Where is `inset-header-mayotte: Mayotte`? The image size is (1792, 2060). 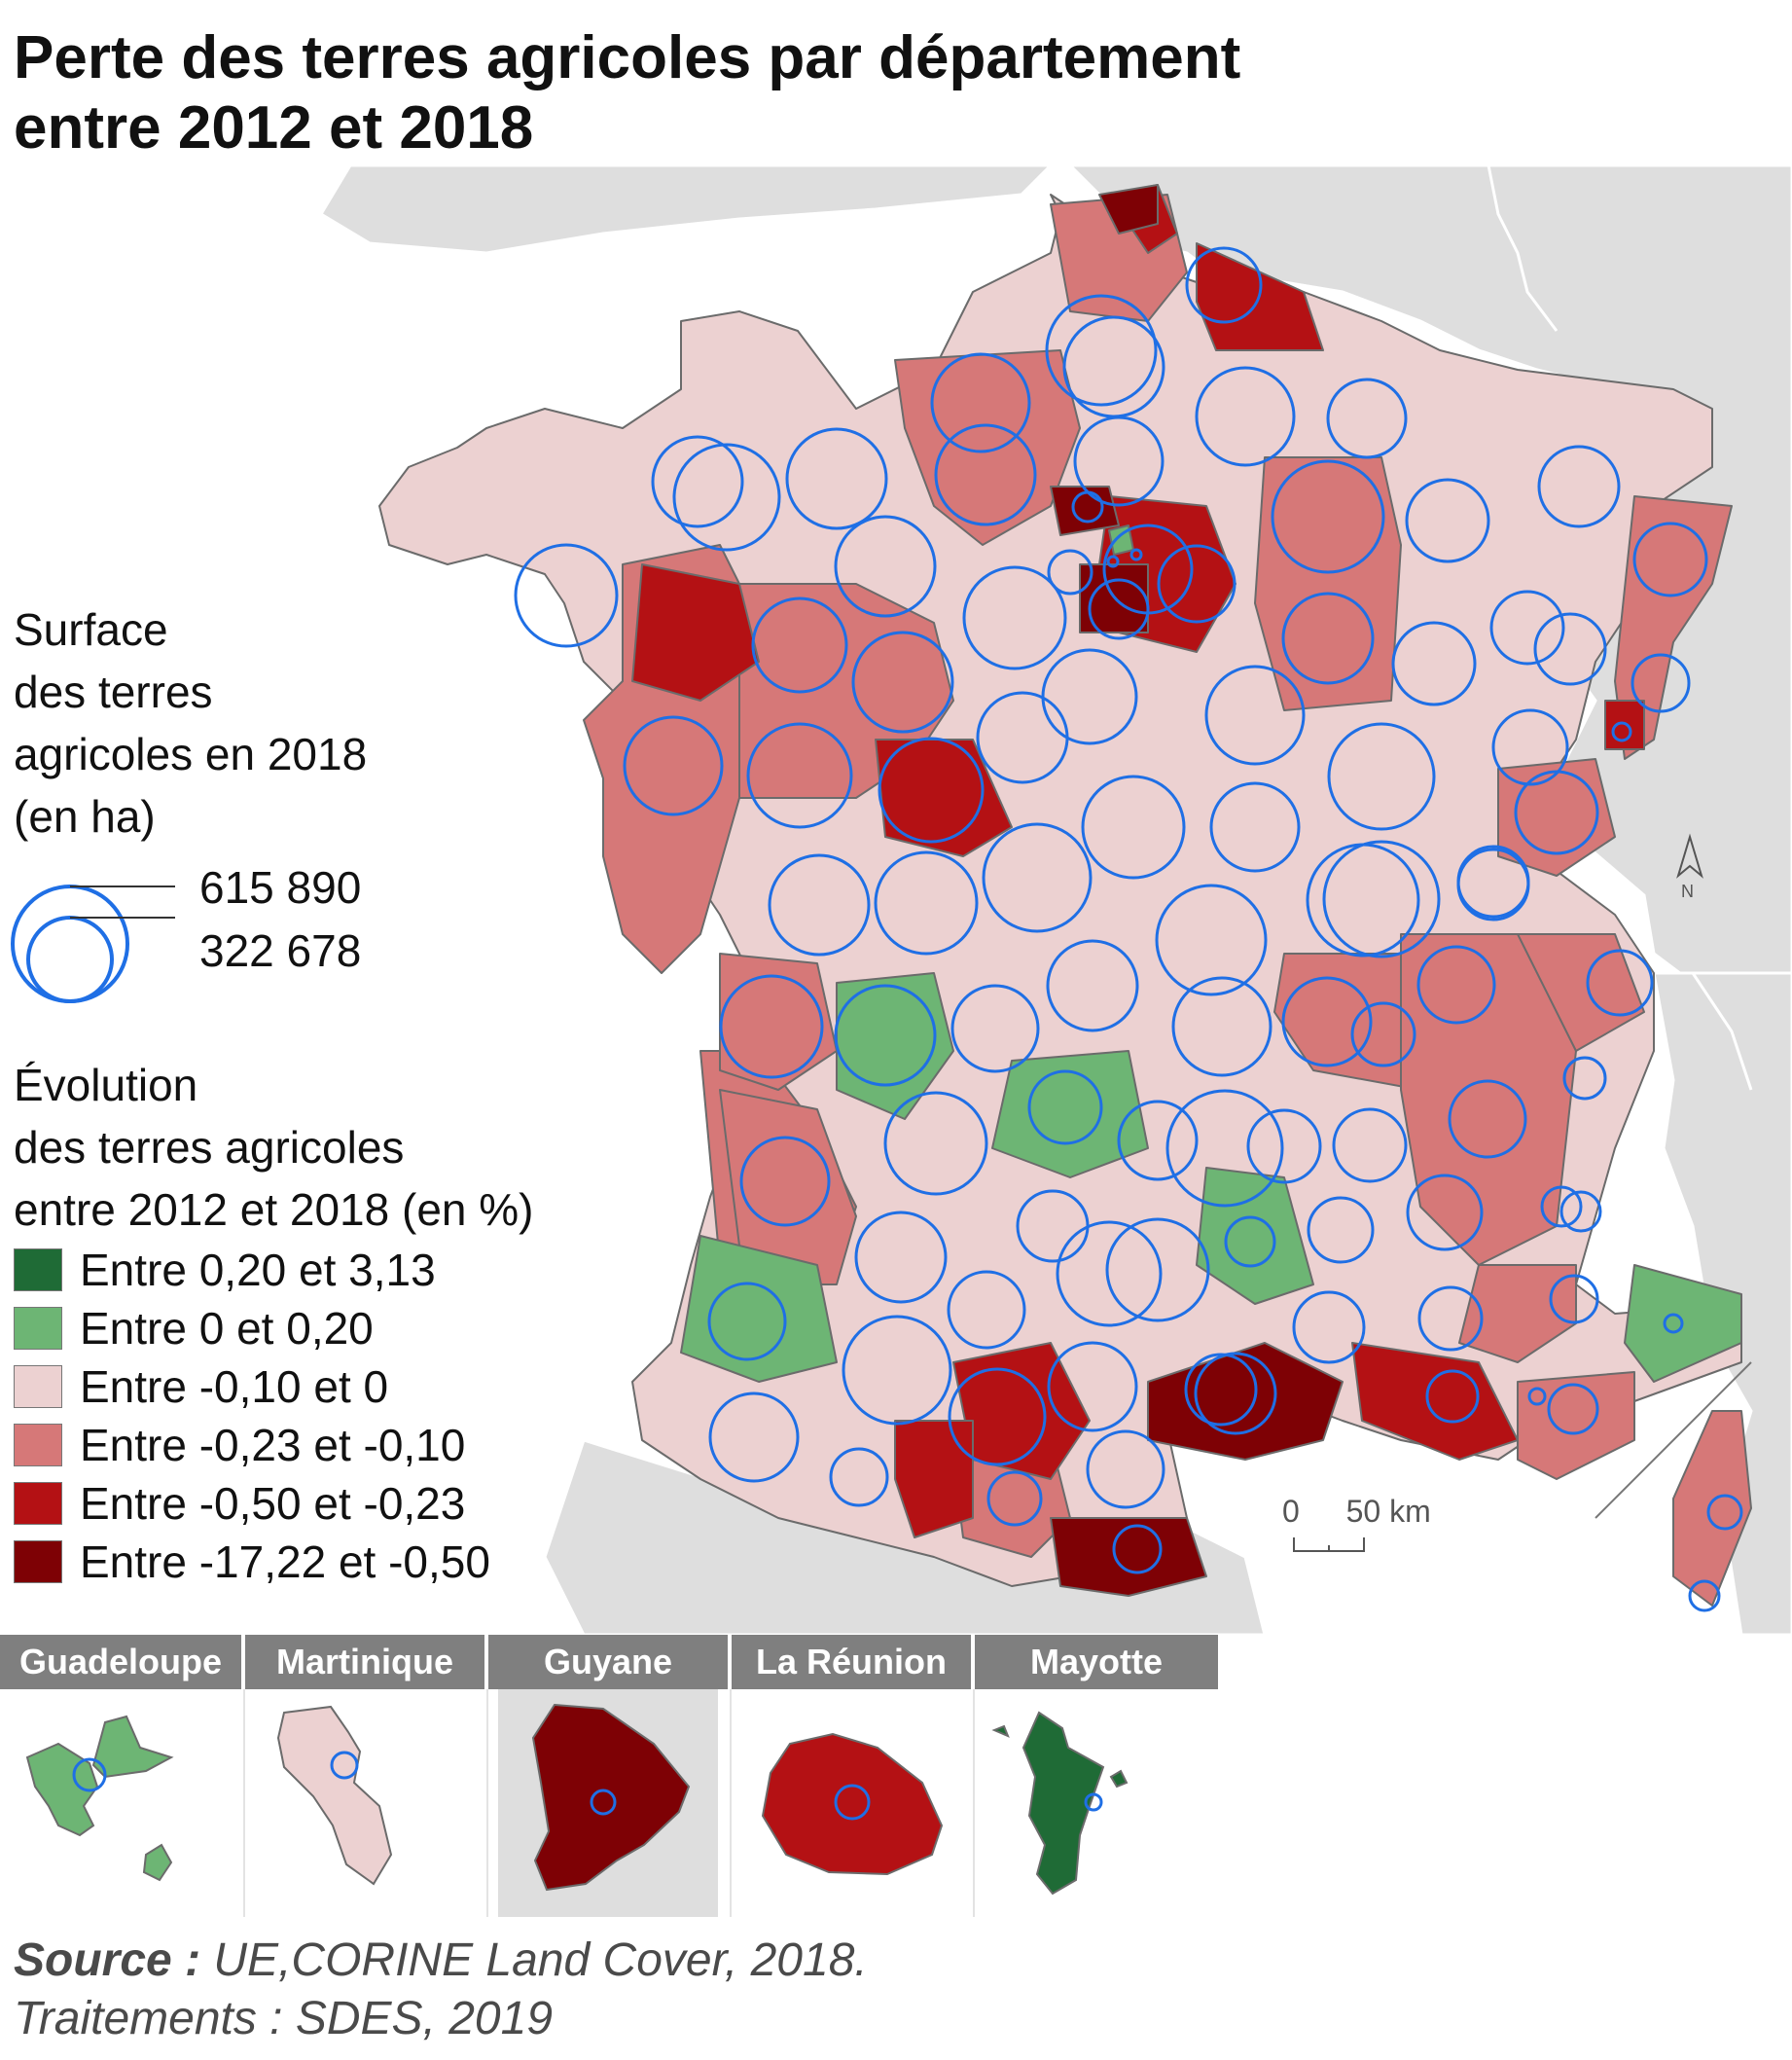 inset-header-mayotte: Mayotte is located at coordinates (1097, 1662).